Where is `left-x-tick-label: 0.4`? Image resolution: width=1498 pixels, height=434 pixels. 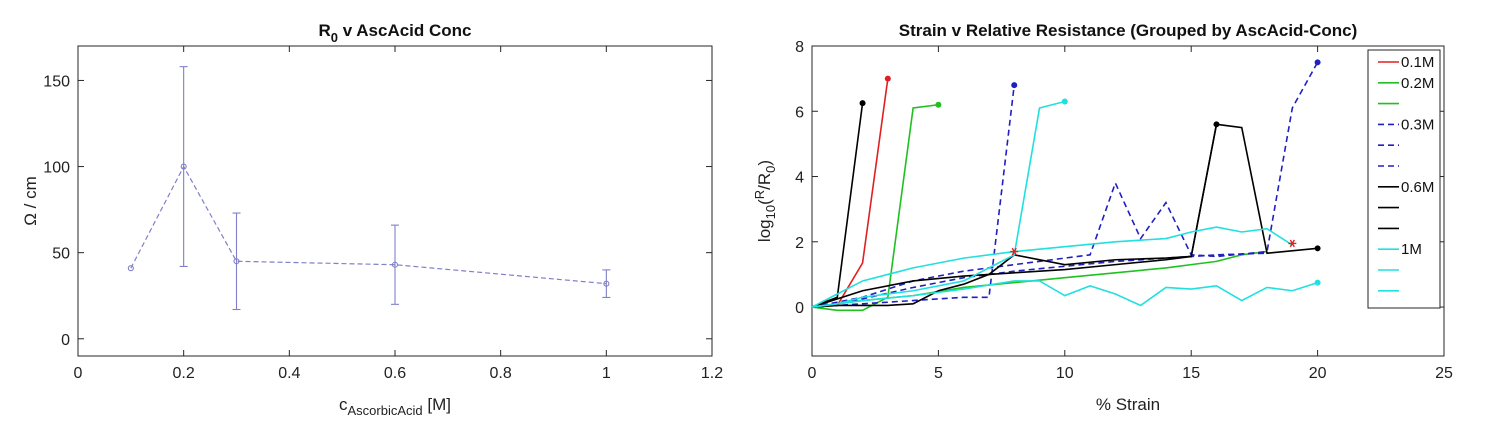
left-x-tick-label: 0.4 is located at coordinates (289, 373).